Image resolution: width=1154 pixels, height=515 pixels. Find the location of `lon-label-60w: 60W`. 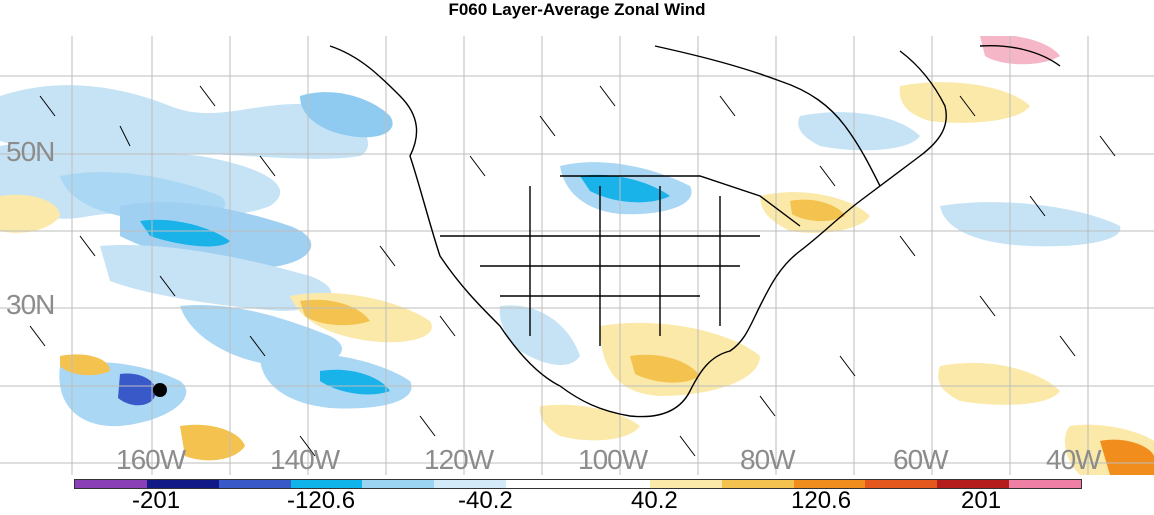

lon-label-60w: 60W is located at coordinates (921, 459).